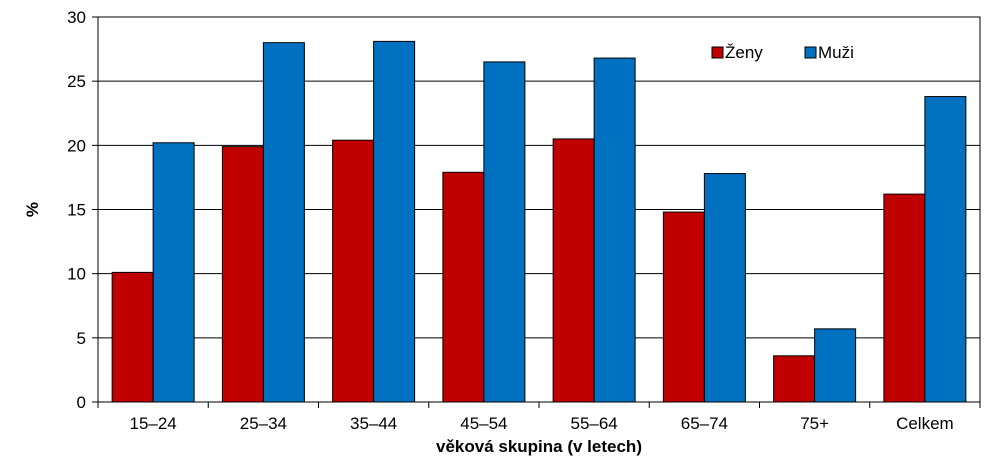 The width and height of the screenshot is (988, 461). Describe the element at coordinates (593, 423) in the screenshot. I see `x-tick-label: 55–64` at that location.